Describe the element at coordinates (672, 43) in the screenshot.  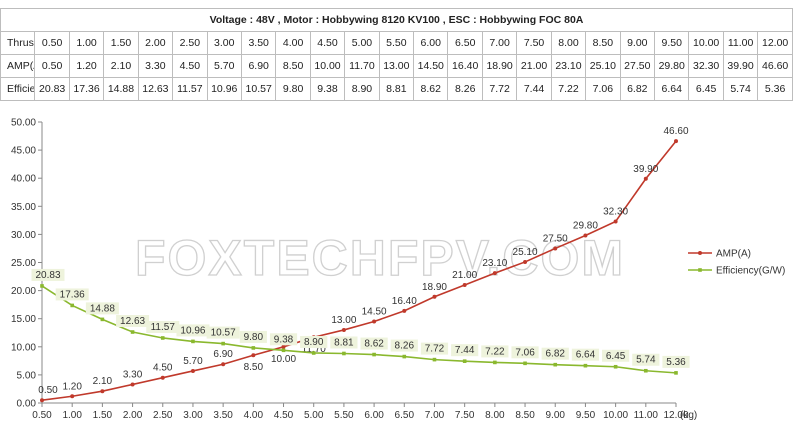
I see `table-cell: 9.50` at that location.